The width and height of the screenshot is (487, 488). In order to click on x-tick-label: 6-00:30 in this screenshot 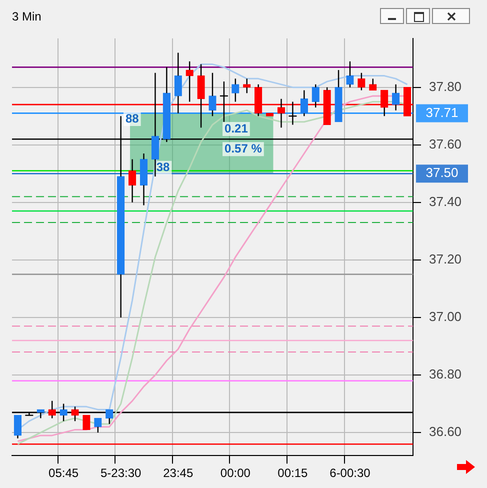, I will do `click(350, 473)`.